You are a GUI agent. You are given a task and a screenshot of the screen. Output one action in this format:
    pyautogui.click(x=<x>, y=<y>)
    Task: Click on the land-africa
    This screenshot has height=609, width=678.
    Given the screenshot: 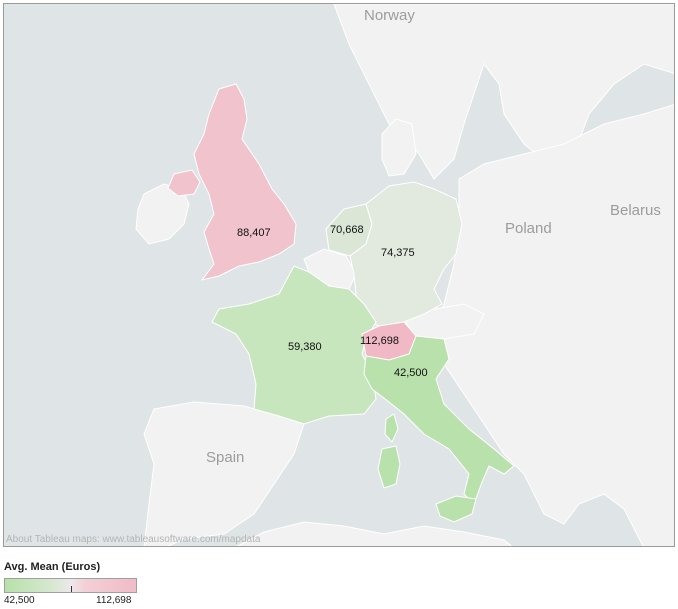 What is the action you would take?
    pyautogui.click(x=374, y=533)
    